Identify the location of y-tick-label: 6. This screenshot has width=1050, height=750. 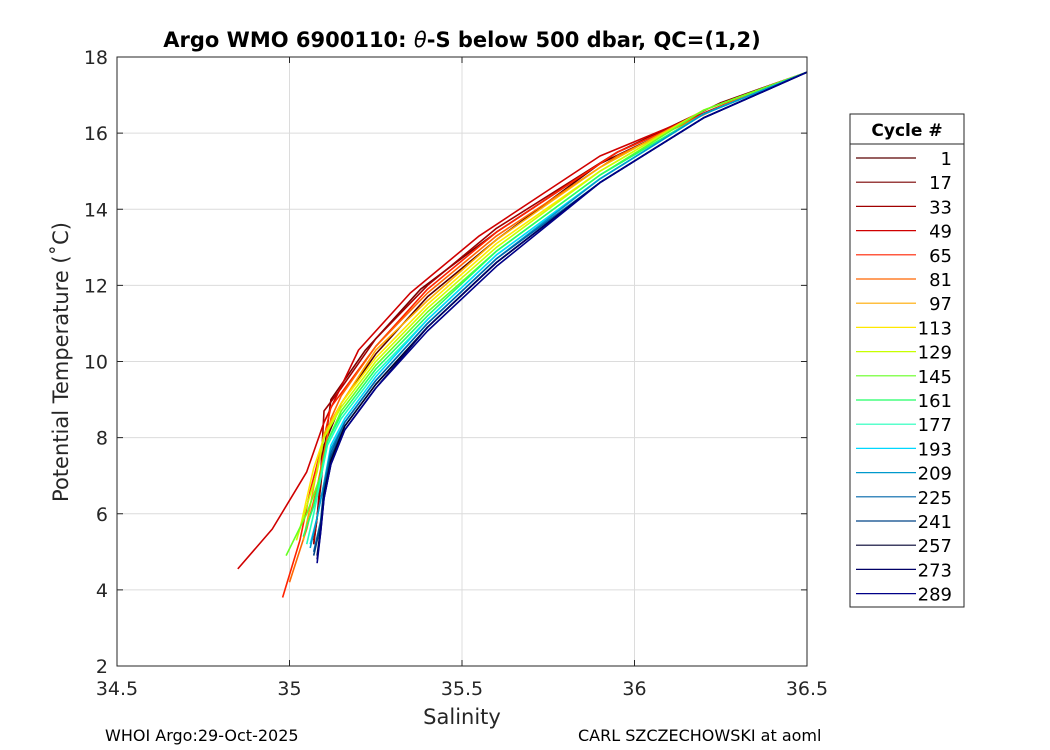
(102, 515).